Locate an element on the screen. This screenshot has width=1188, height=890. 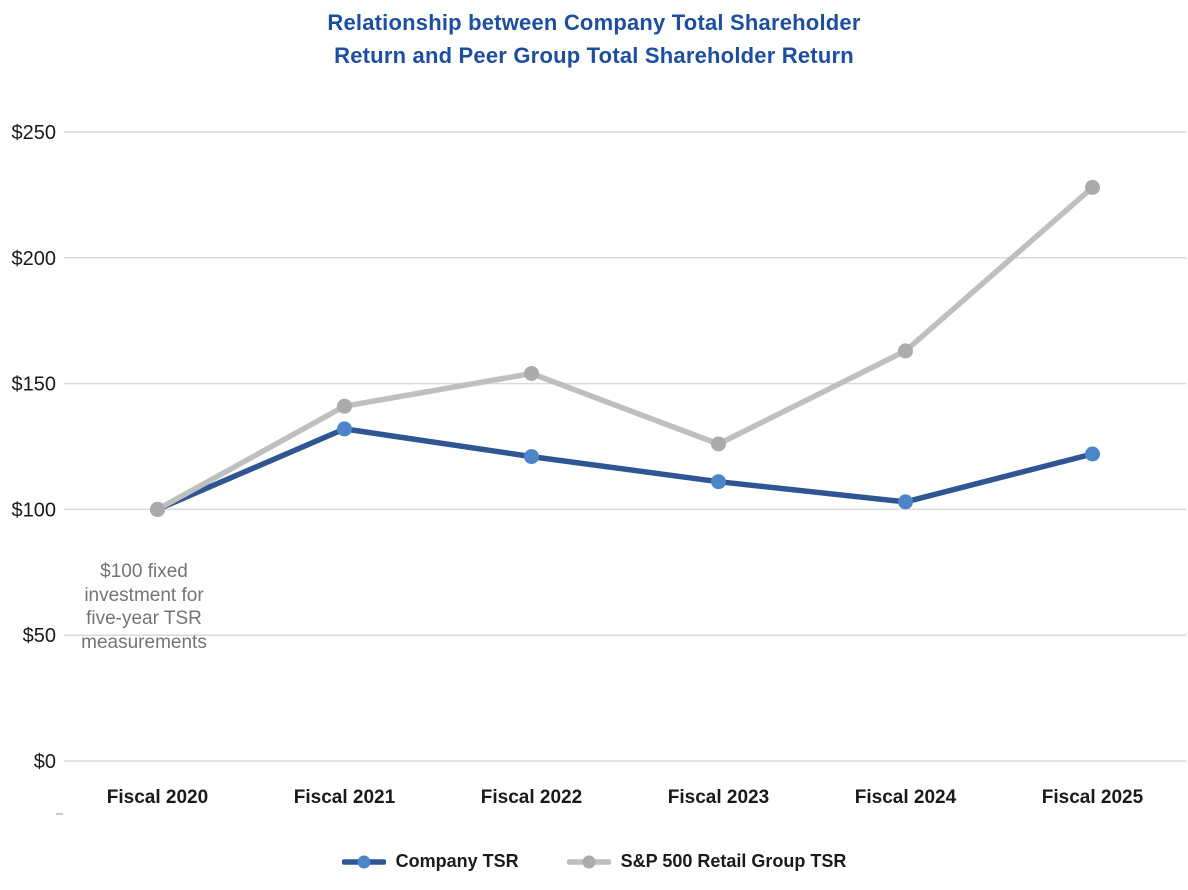
y-tick-label-100: $100 is located at coordinates (34, 510).